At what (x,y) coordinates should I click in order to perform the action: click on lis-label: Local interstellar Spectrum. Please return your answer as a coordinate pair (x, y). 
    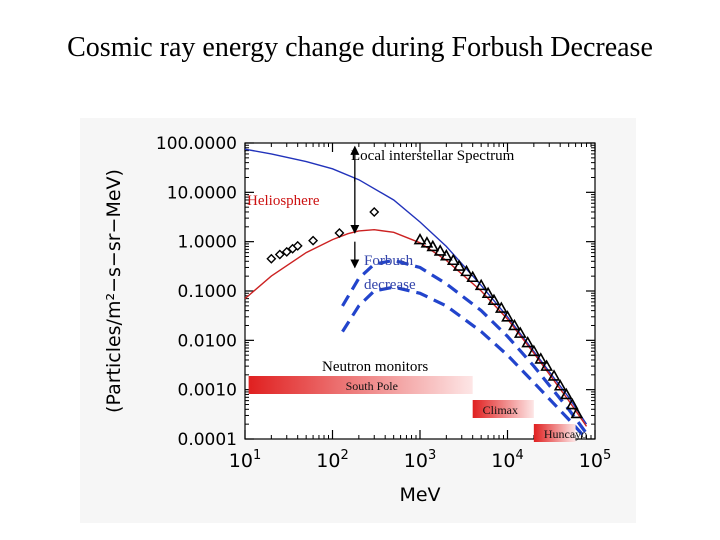
    Looking at the image, I should click on (433, 156).